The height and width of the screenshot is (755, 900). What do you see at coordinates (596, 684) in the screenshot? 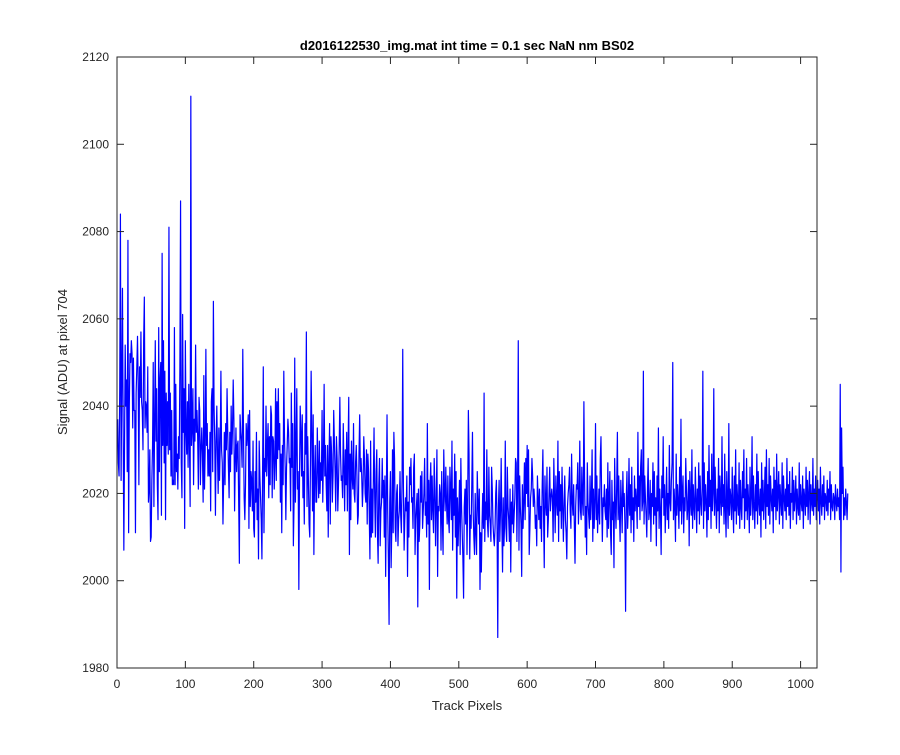
I see `x-tick-label: 700` at bounding box center [596, 684].